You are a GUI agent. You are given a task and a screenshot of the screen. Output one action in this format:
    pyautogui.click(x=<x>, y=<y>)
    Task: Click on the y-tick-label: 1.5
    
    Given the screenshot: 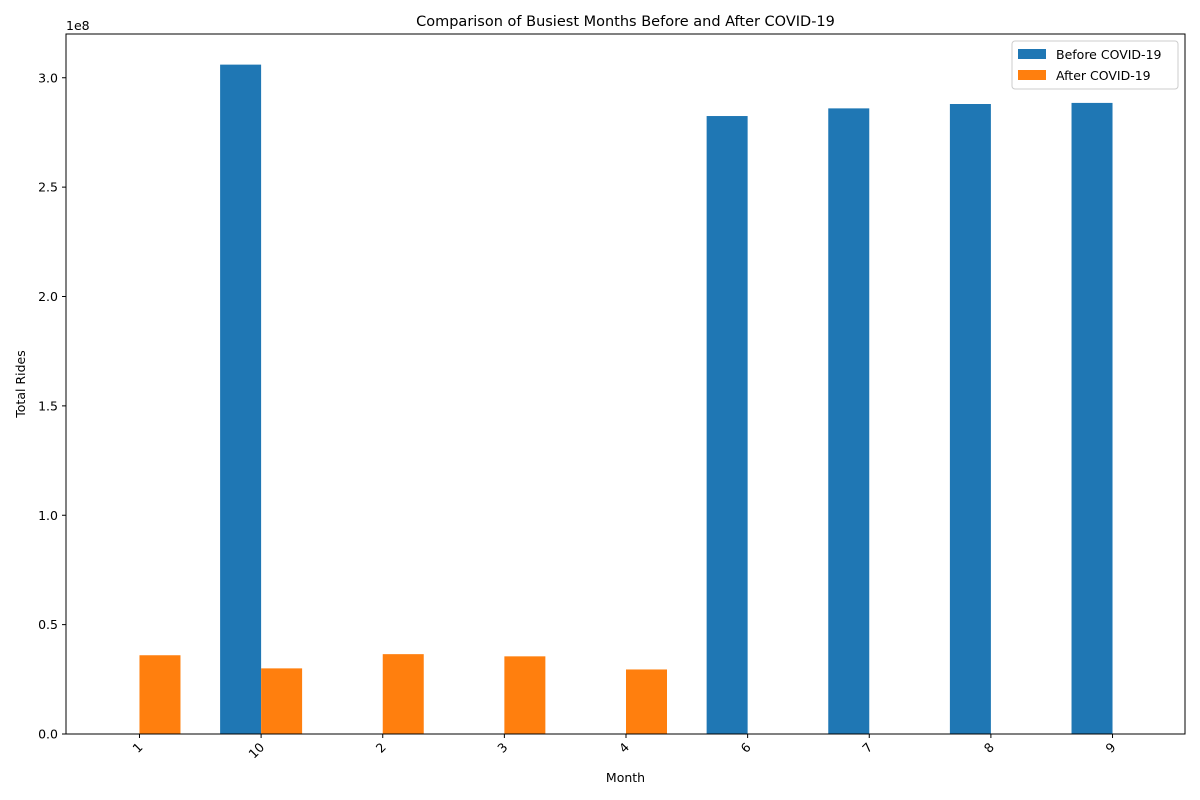 What is the action you would take?
    pyautogui.click(x=48, y=405)
    